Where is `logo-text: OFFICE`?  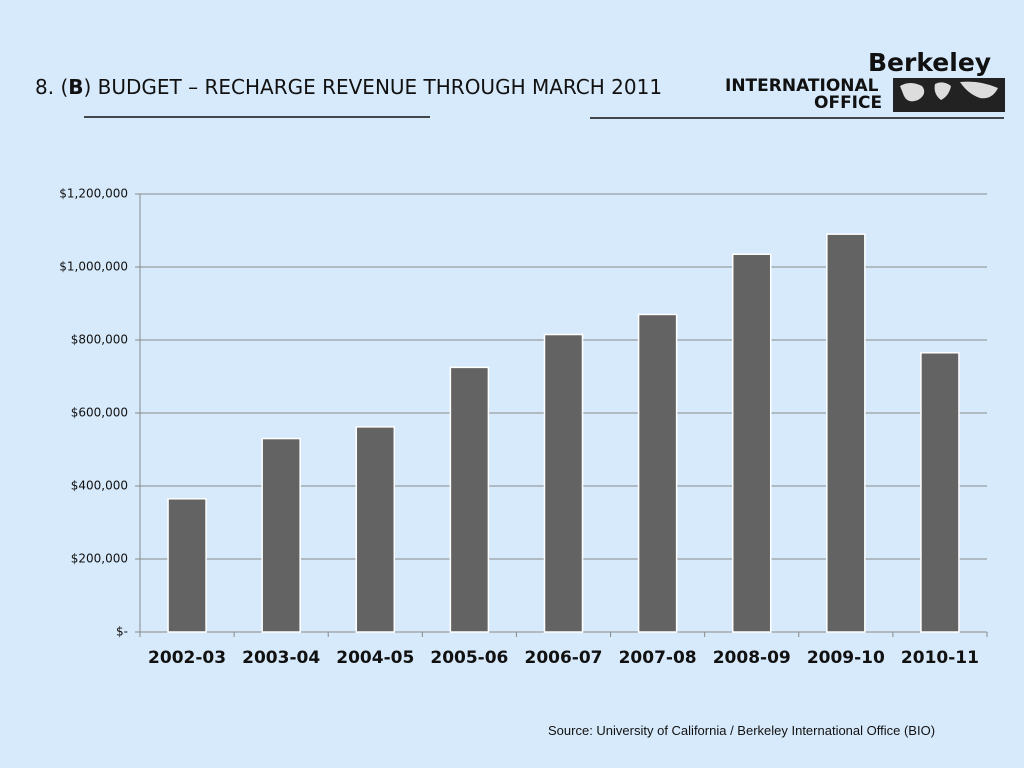
logo-text: OFFICE is located at coordinates (848, 103).